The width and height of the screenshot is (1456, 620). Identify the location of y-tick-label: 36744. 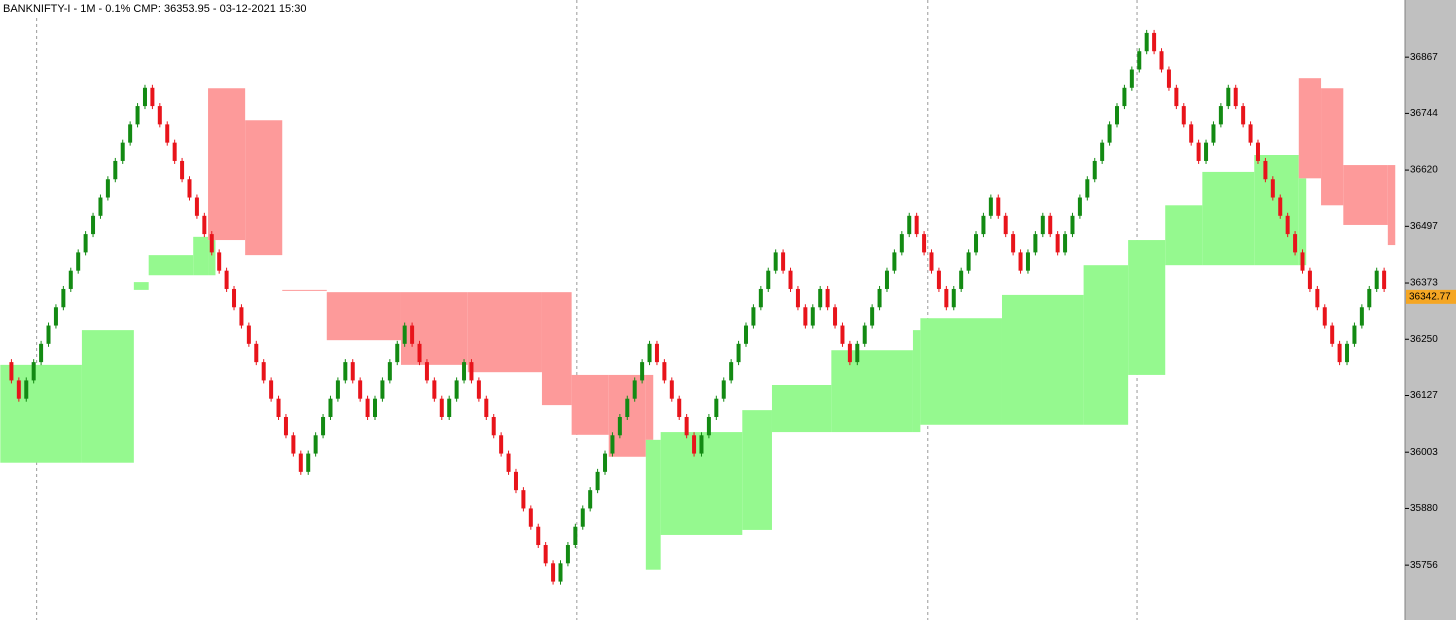
(1424, 113).